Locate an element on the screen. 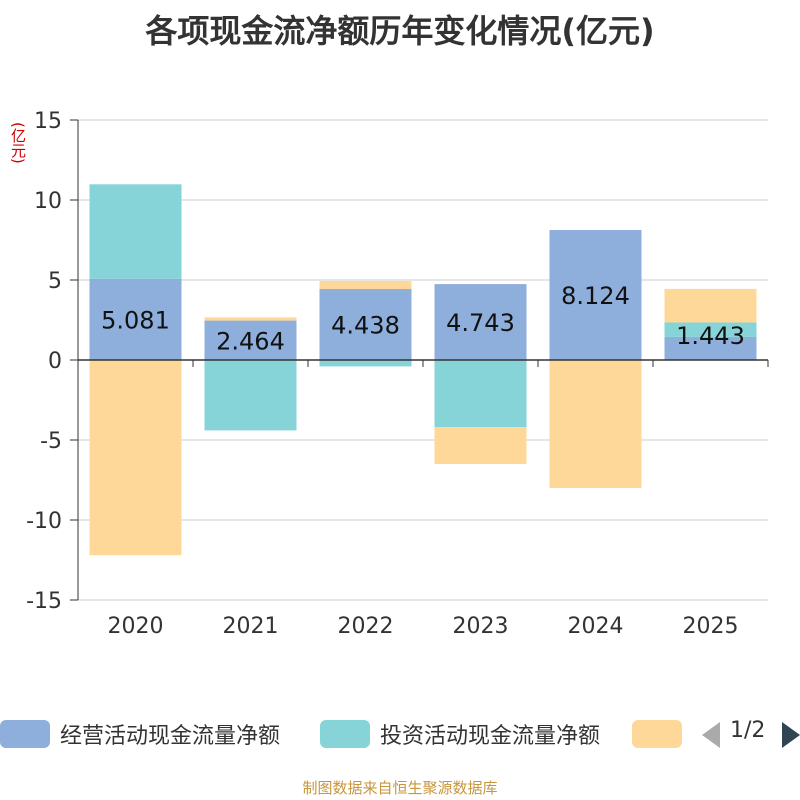 This screenshot has width=800, height=800. y-axis-unit-label: (亿元) is located at coordinates (18, 143).